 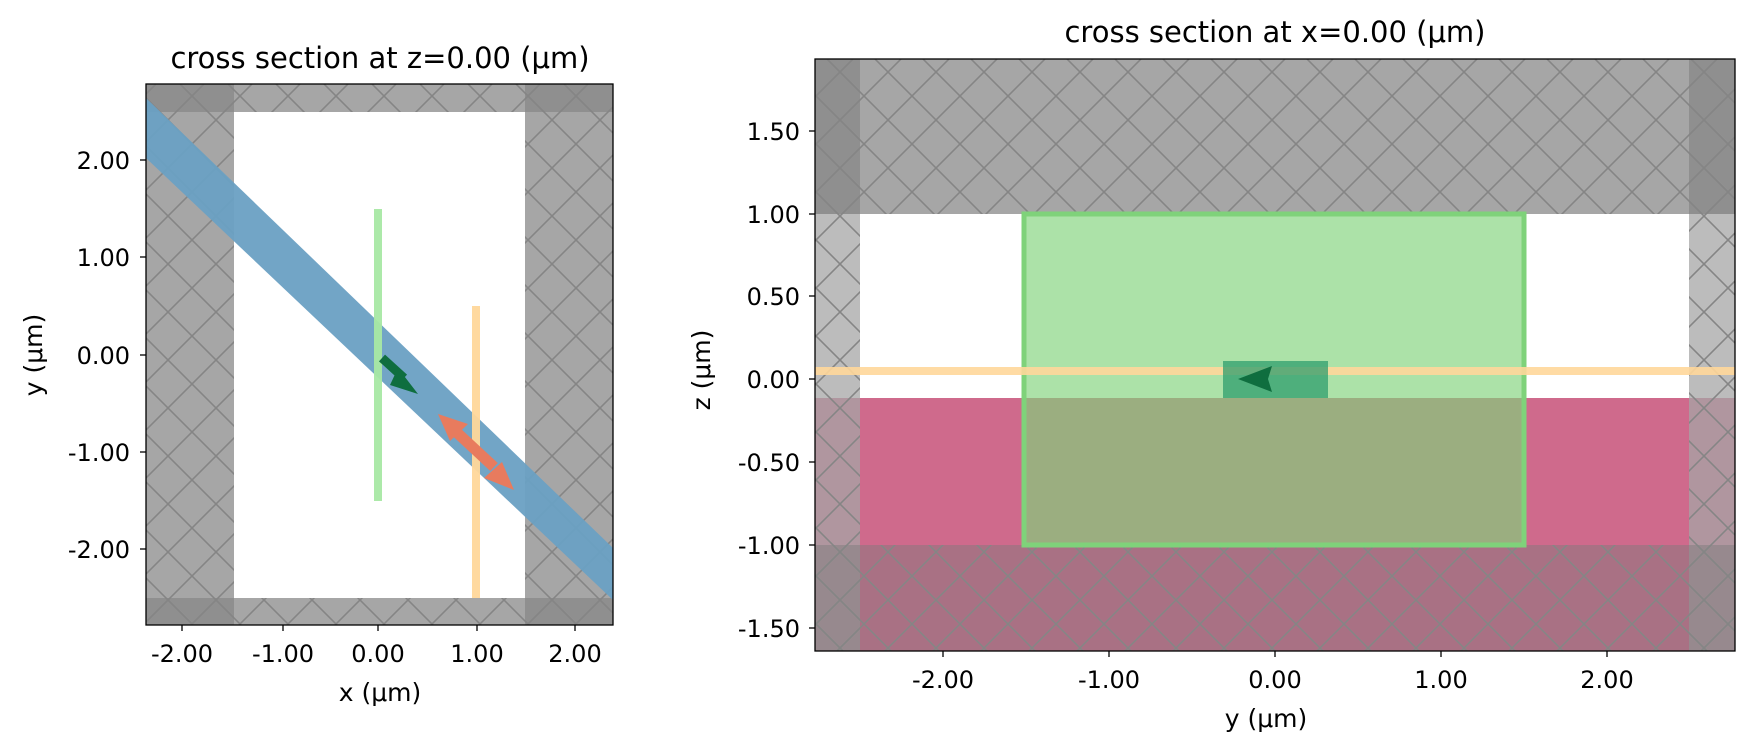 I want to click on right-ytick-label: -1.50, so click(x=769, y=629).